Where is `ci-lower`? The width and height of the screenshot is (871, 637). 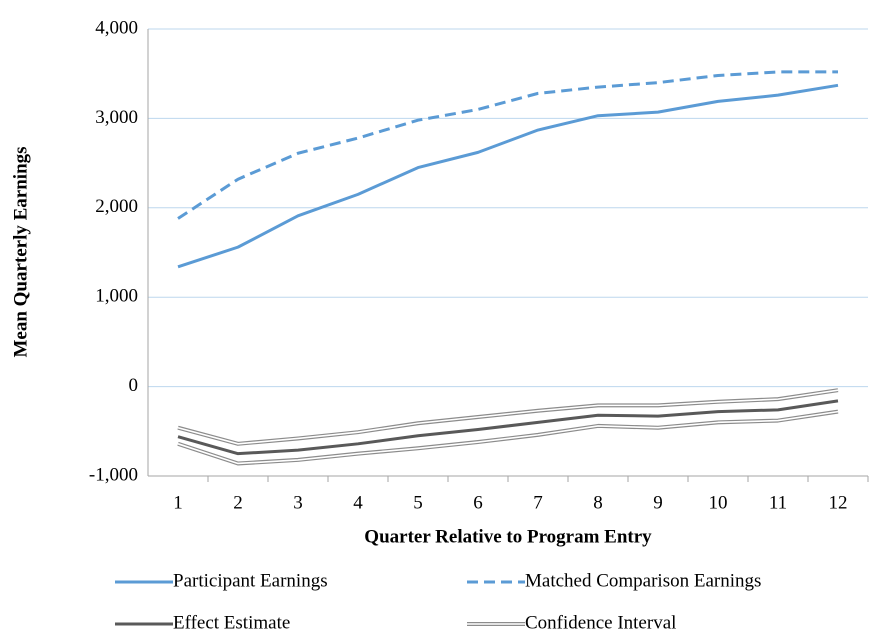
ci-lower is located at coordinates (508, 437).